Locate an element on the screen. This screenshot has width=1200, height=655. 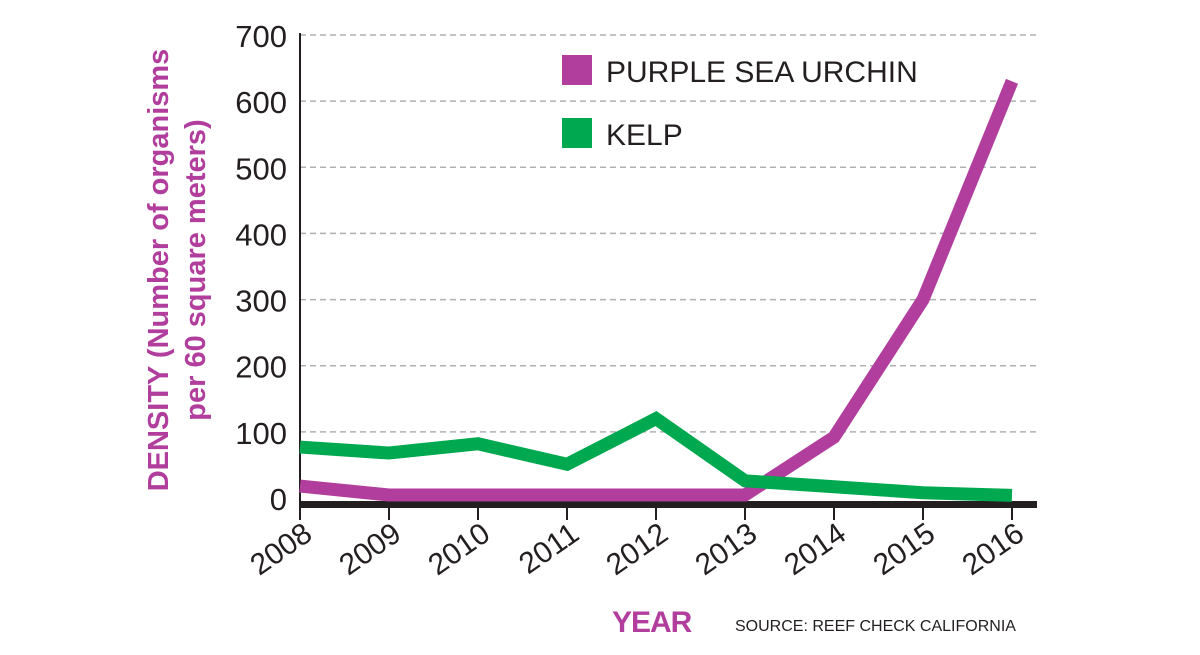
source-note: SOURCE: REEF CHECK CALIFORNIA is located at coordinates (875, 626).